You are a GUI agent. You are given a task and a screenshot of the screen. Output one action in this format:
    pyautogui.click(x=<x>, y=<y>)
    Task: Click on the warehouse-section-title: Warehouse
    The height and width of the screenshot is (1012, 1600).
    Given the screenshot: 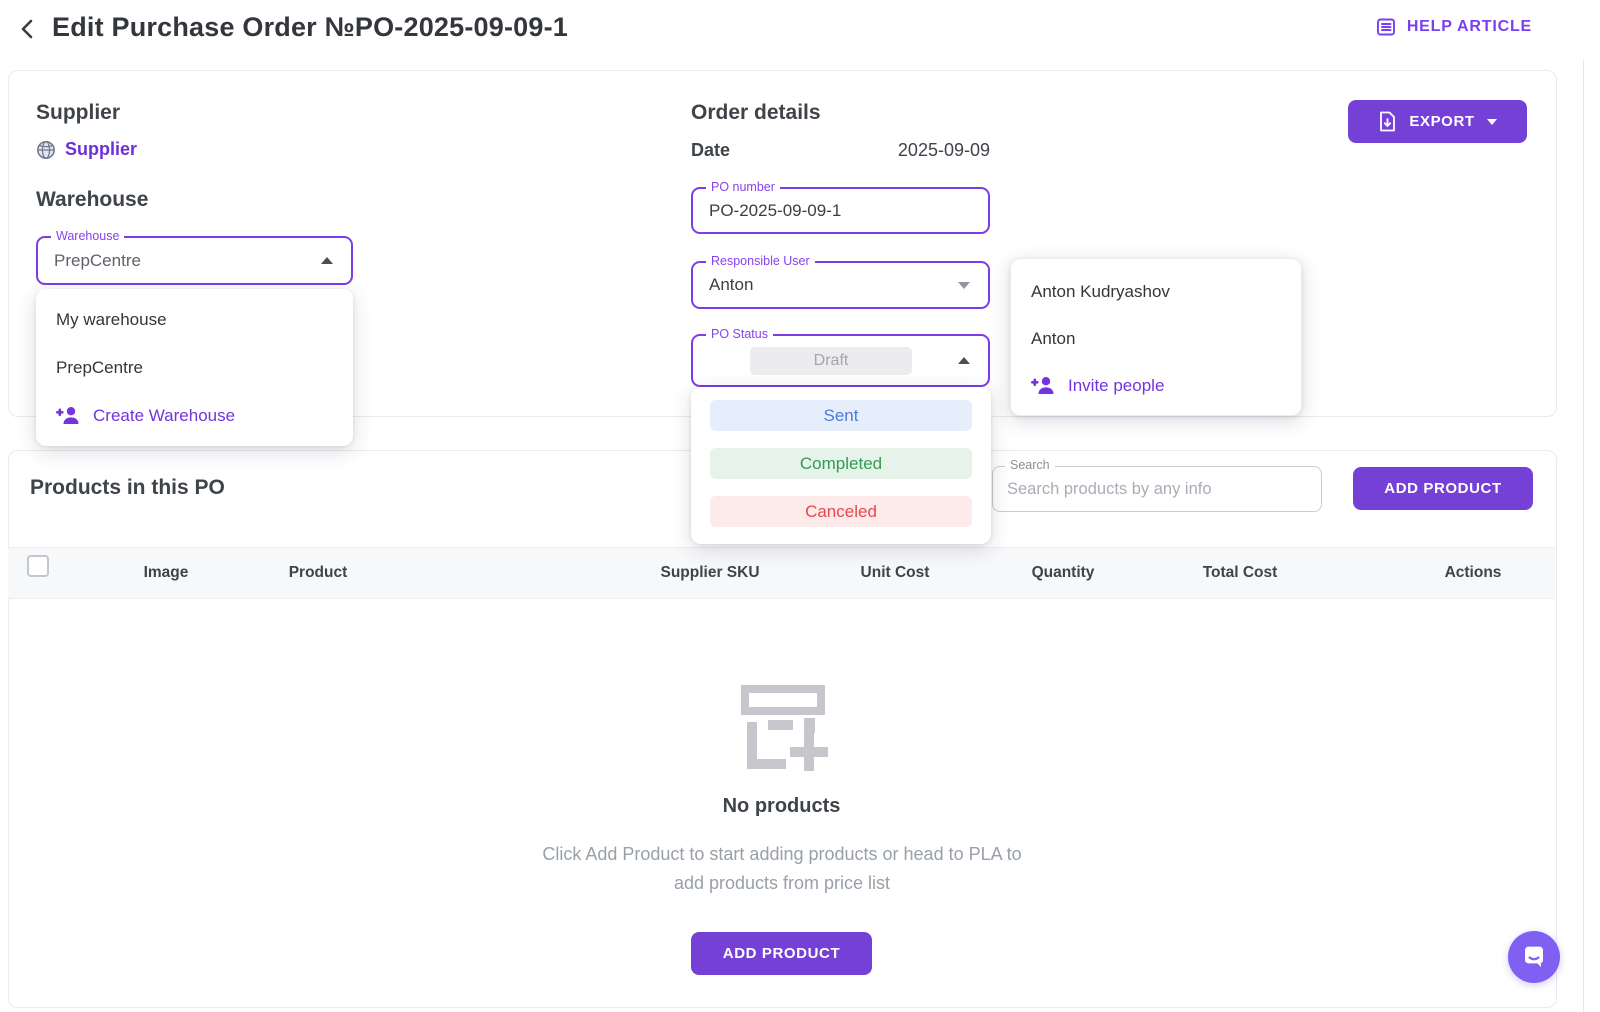 What is the action you would take?
    pyautogui.click(x=92, y=199)
    